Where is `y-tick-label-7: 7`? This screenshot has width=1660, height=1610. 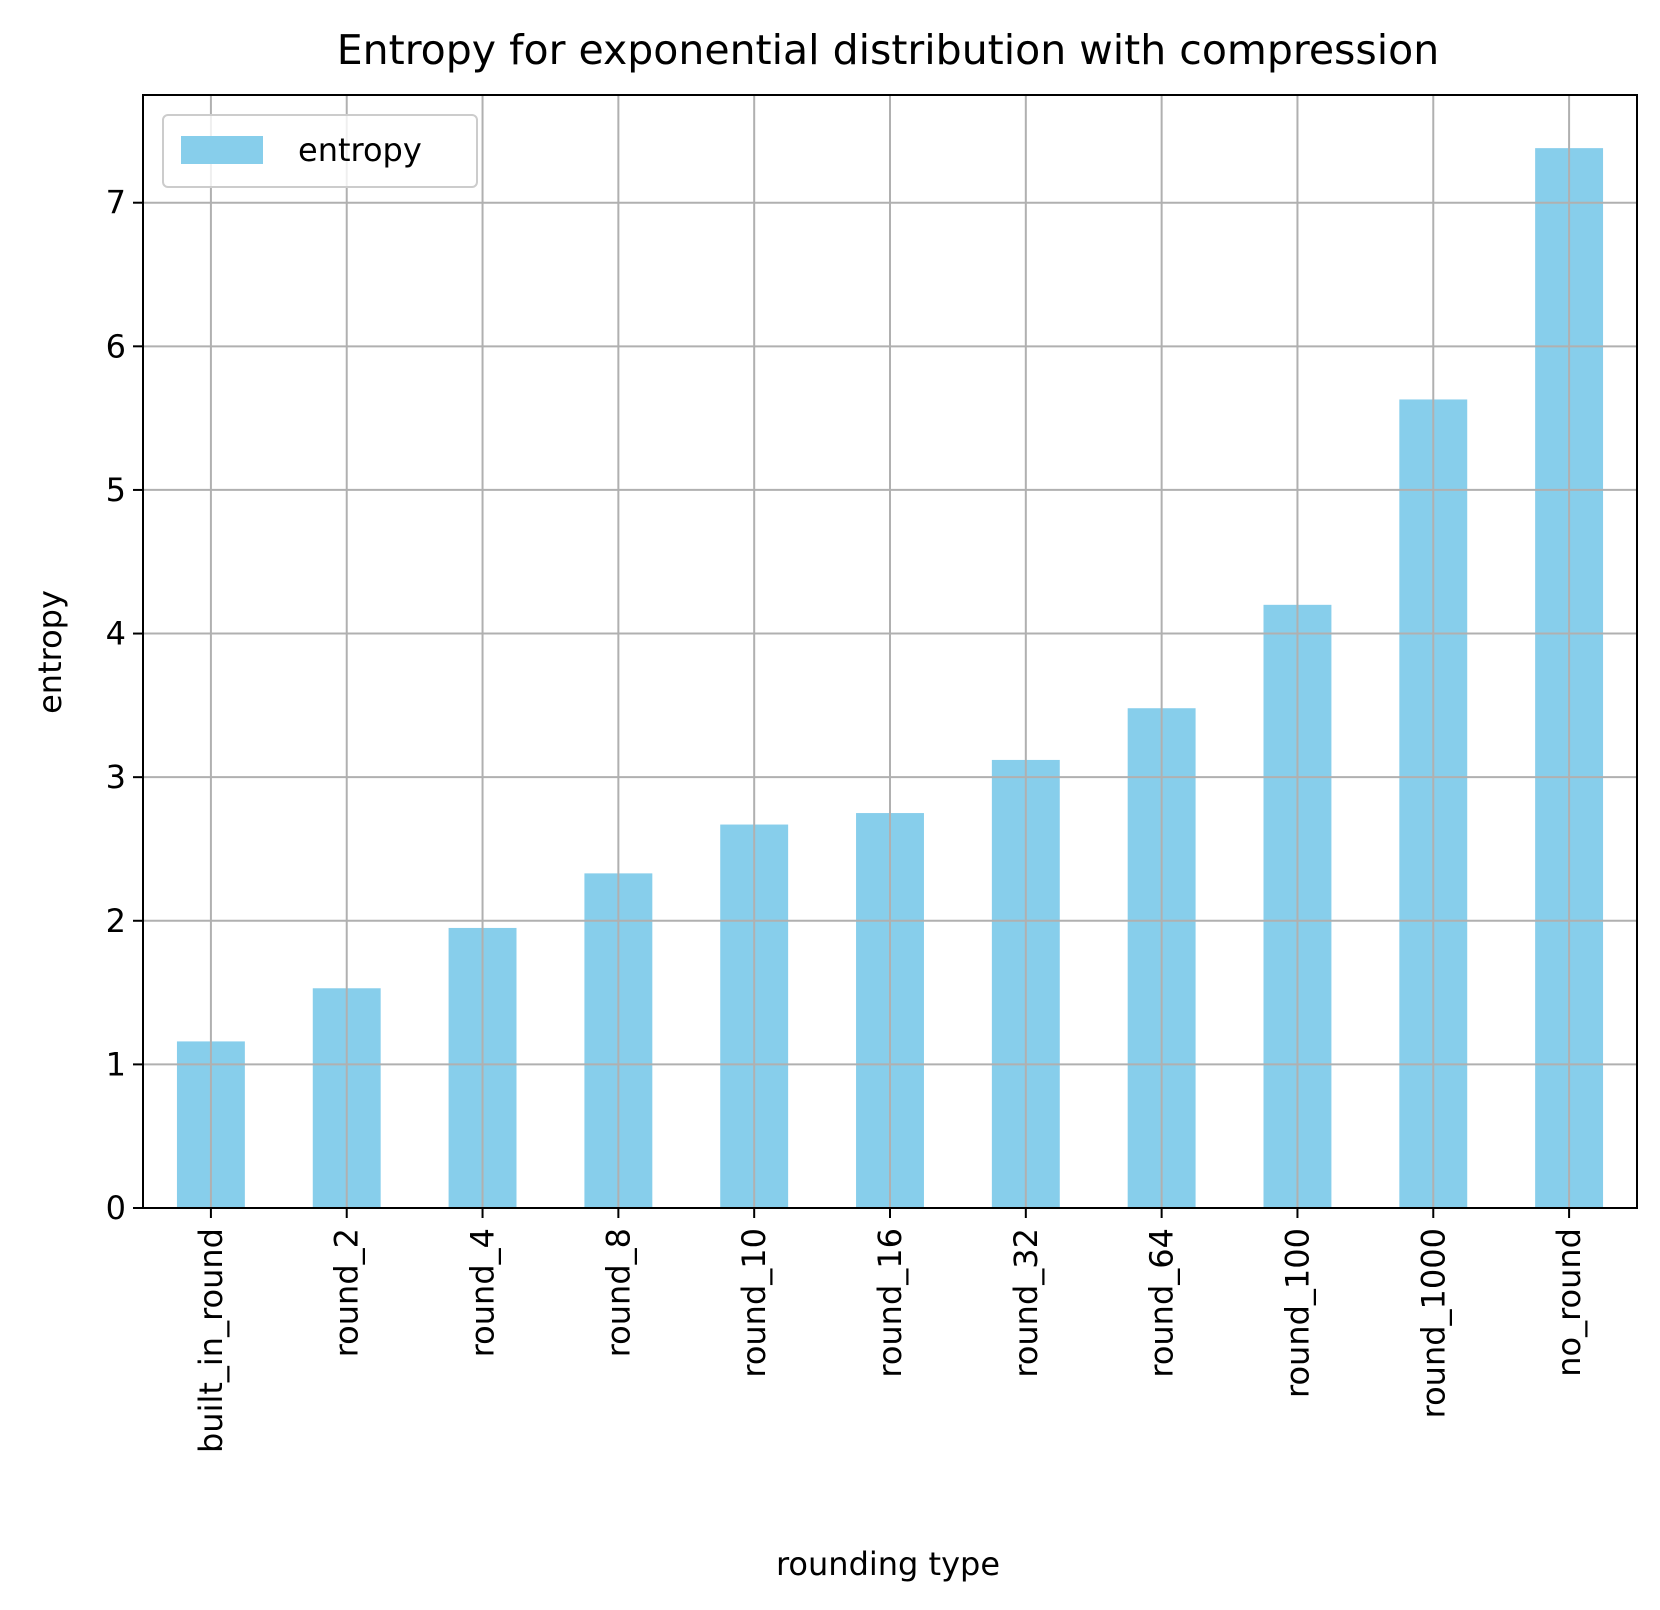
y-tick-label-7: 7 is located at coordinates (116, 203).